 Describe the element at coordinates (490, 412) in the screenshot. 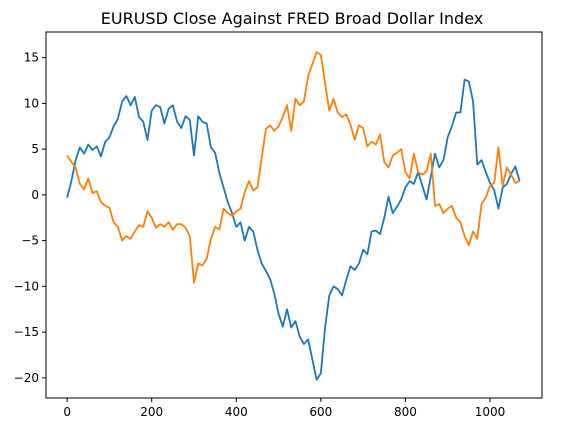

I see `x-tick-label: 1000` at that location.